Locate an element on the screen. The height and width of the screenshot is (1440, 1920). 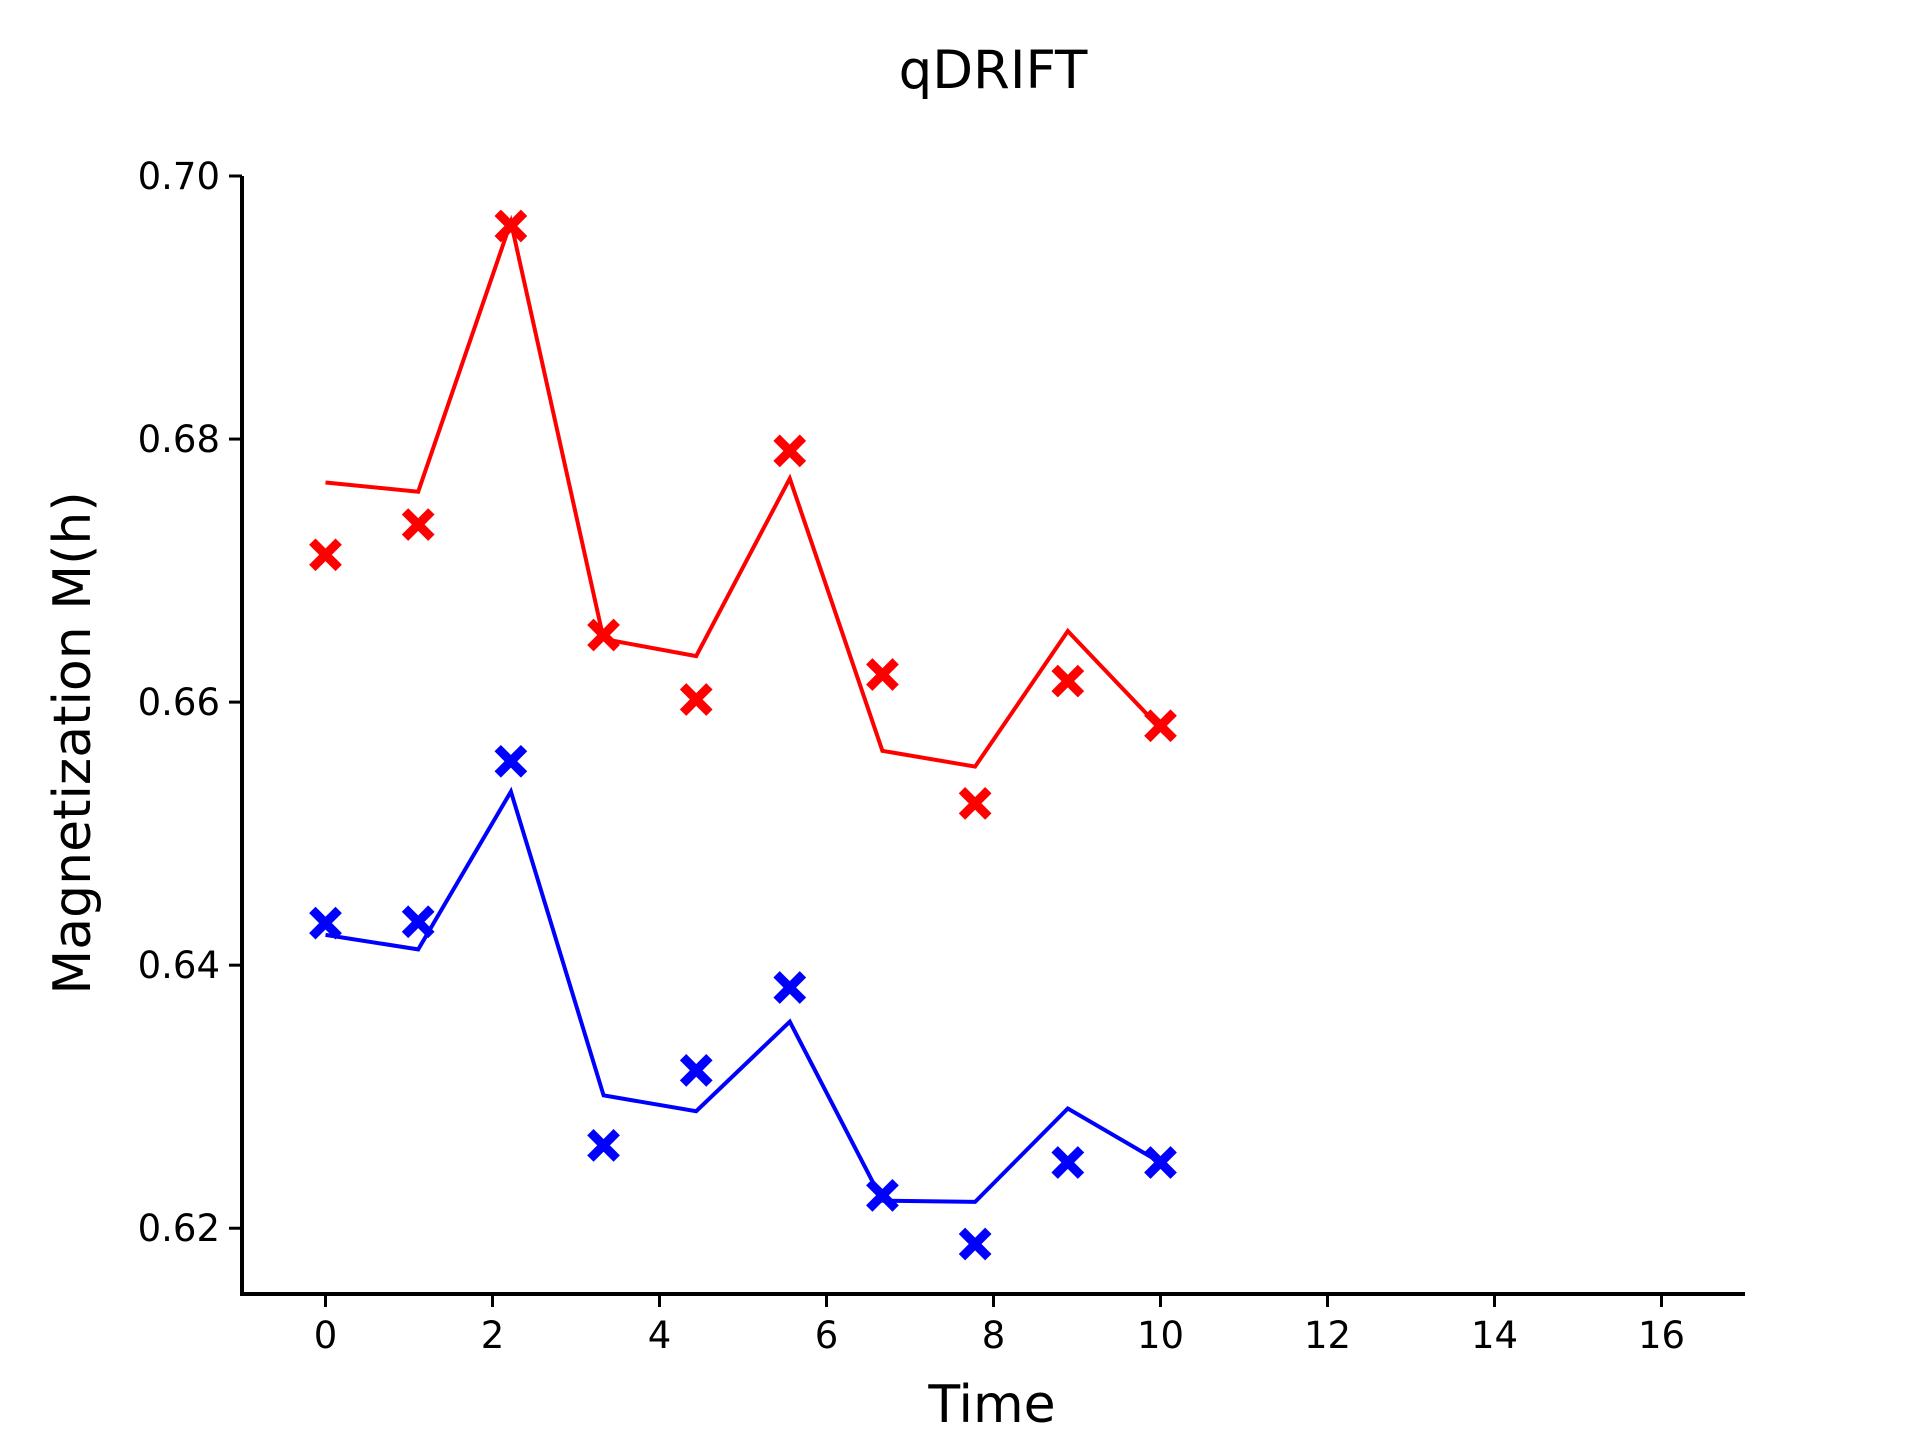
y-axis-title: Magnetization M(h) is located at coordinates (73, 742).